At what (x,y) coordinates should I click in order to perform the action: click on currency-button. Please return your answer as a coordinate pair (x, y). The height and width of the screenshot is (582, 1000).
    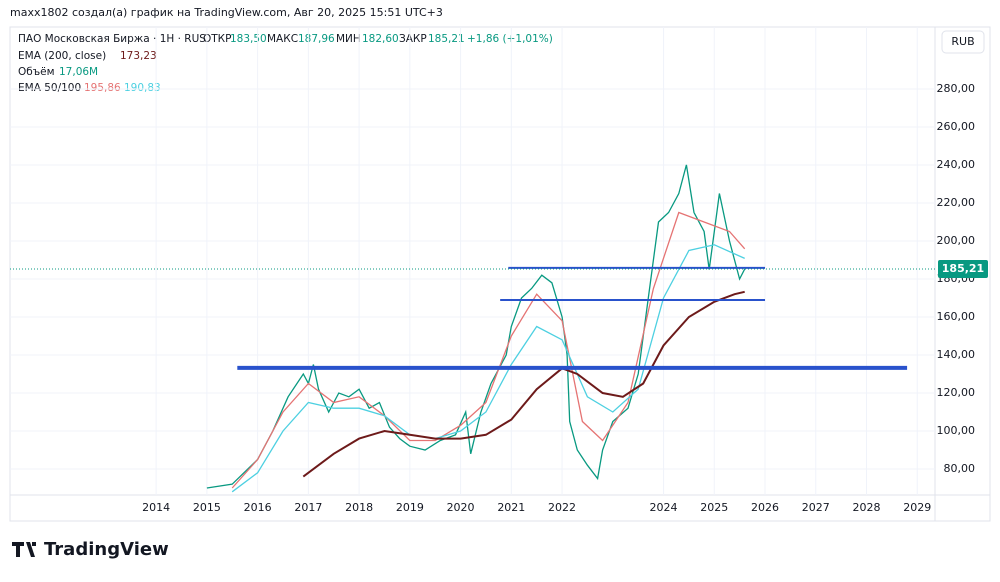
    Looking at the image, I should click on (963, 42).